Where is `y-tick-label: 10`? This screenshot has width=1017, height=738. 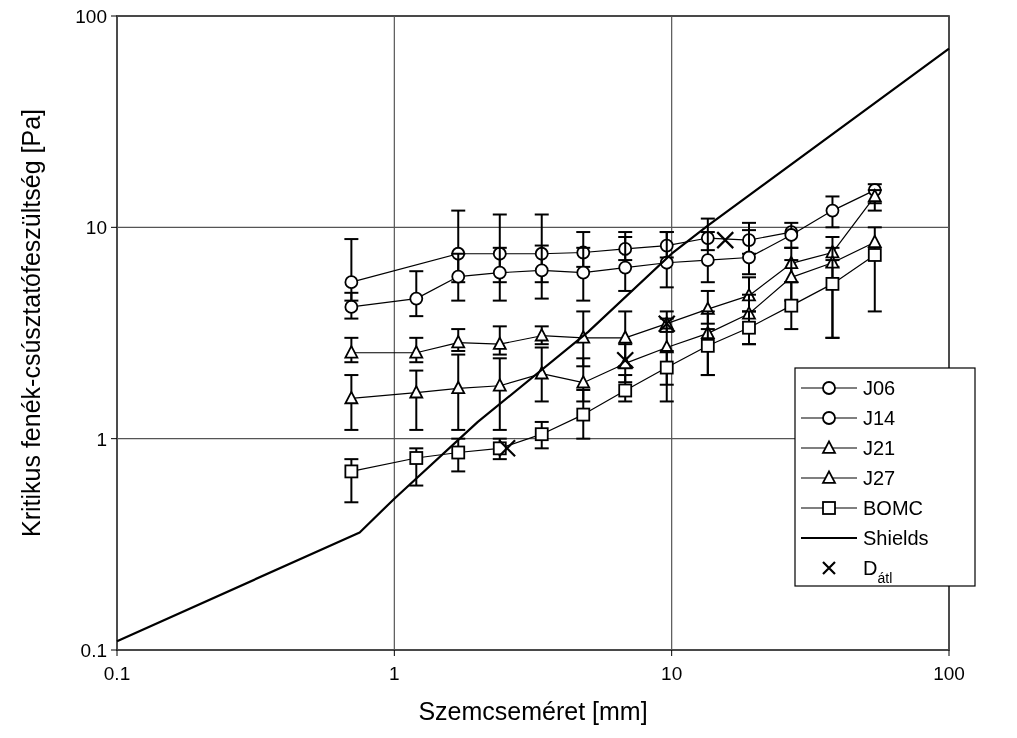
y-tick-label: 10 is located at coordinates (96, 228).